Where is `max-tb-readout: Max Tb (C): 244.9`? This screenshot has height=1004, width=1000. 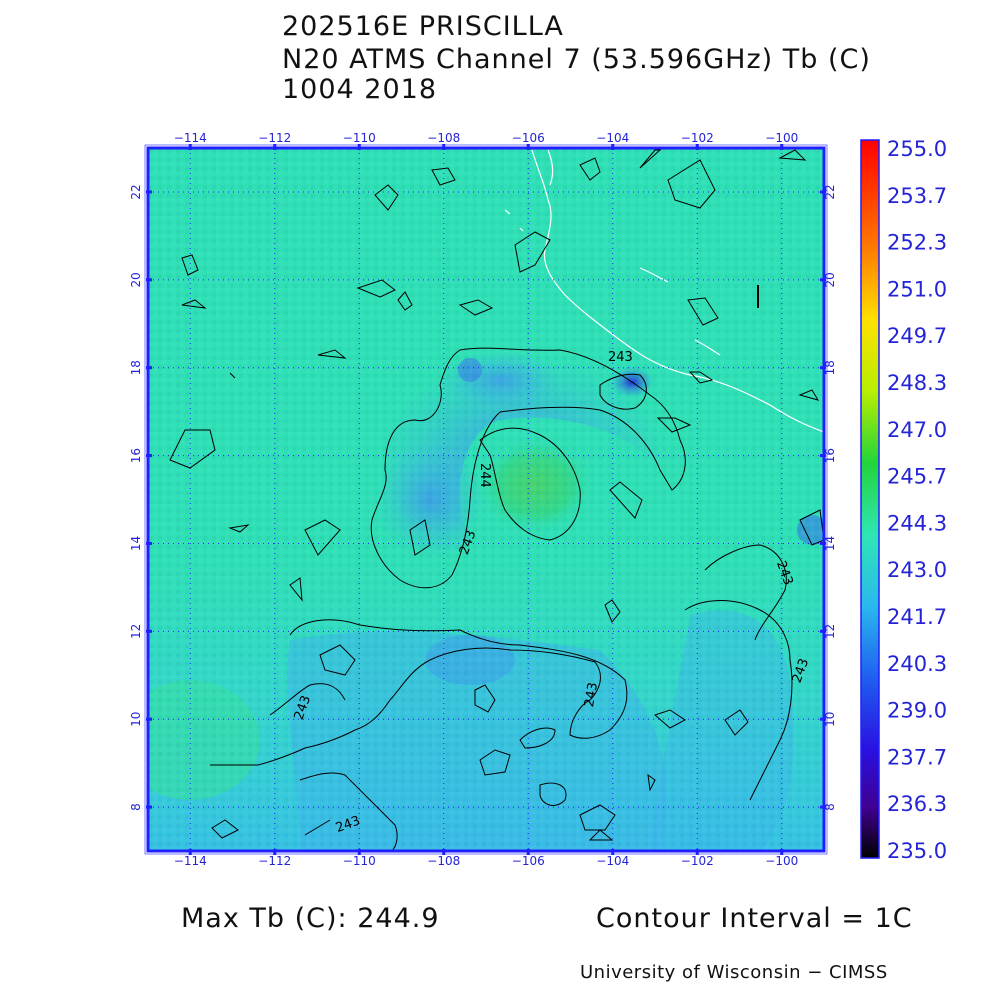 max-tb-readout: Max Tb (C): 244.9 is located at coordinates (310, 918).